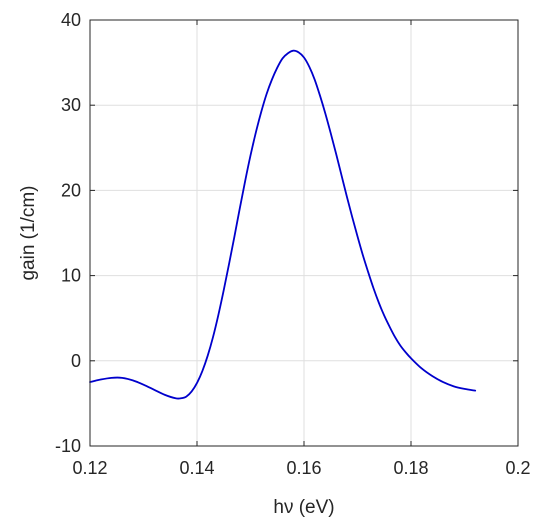  I want to click on y-tick-label: -10, so click(68, 446).